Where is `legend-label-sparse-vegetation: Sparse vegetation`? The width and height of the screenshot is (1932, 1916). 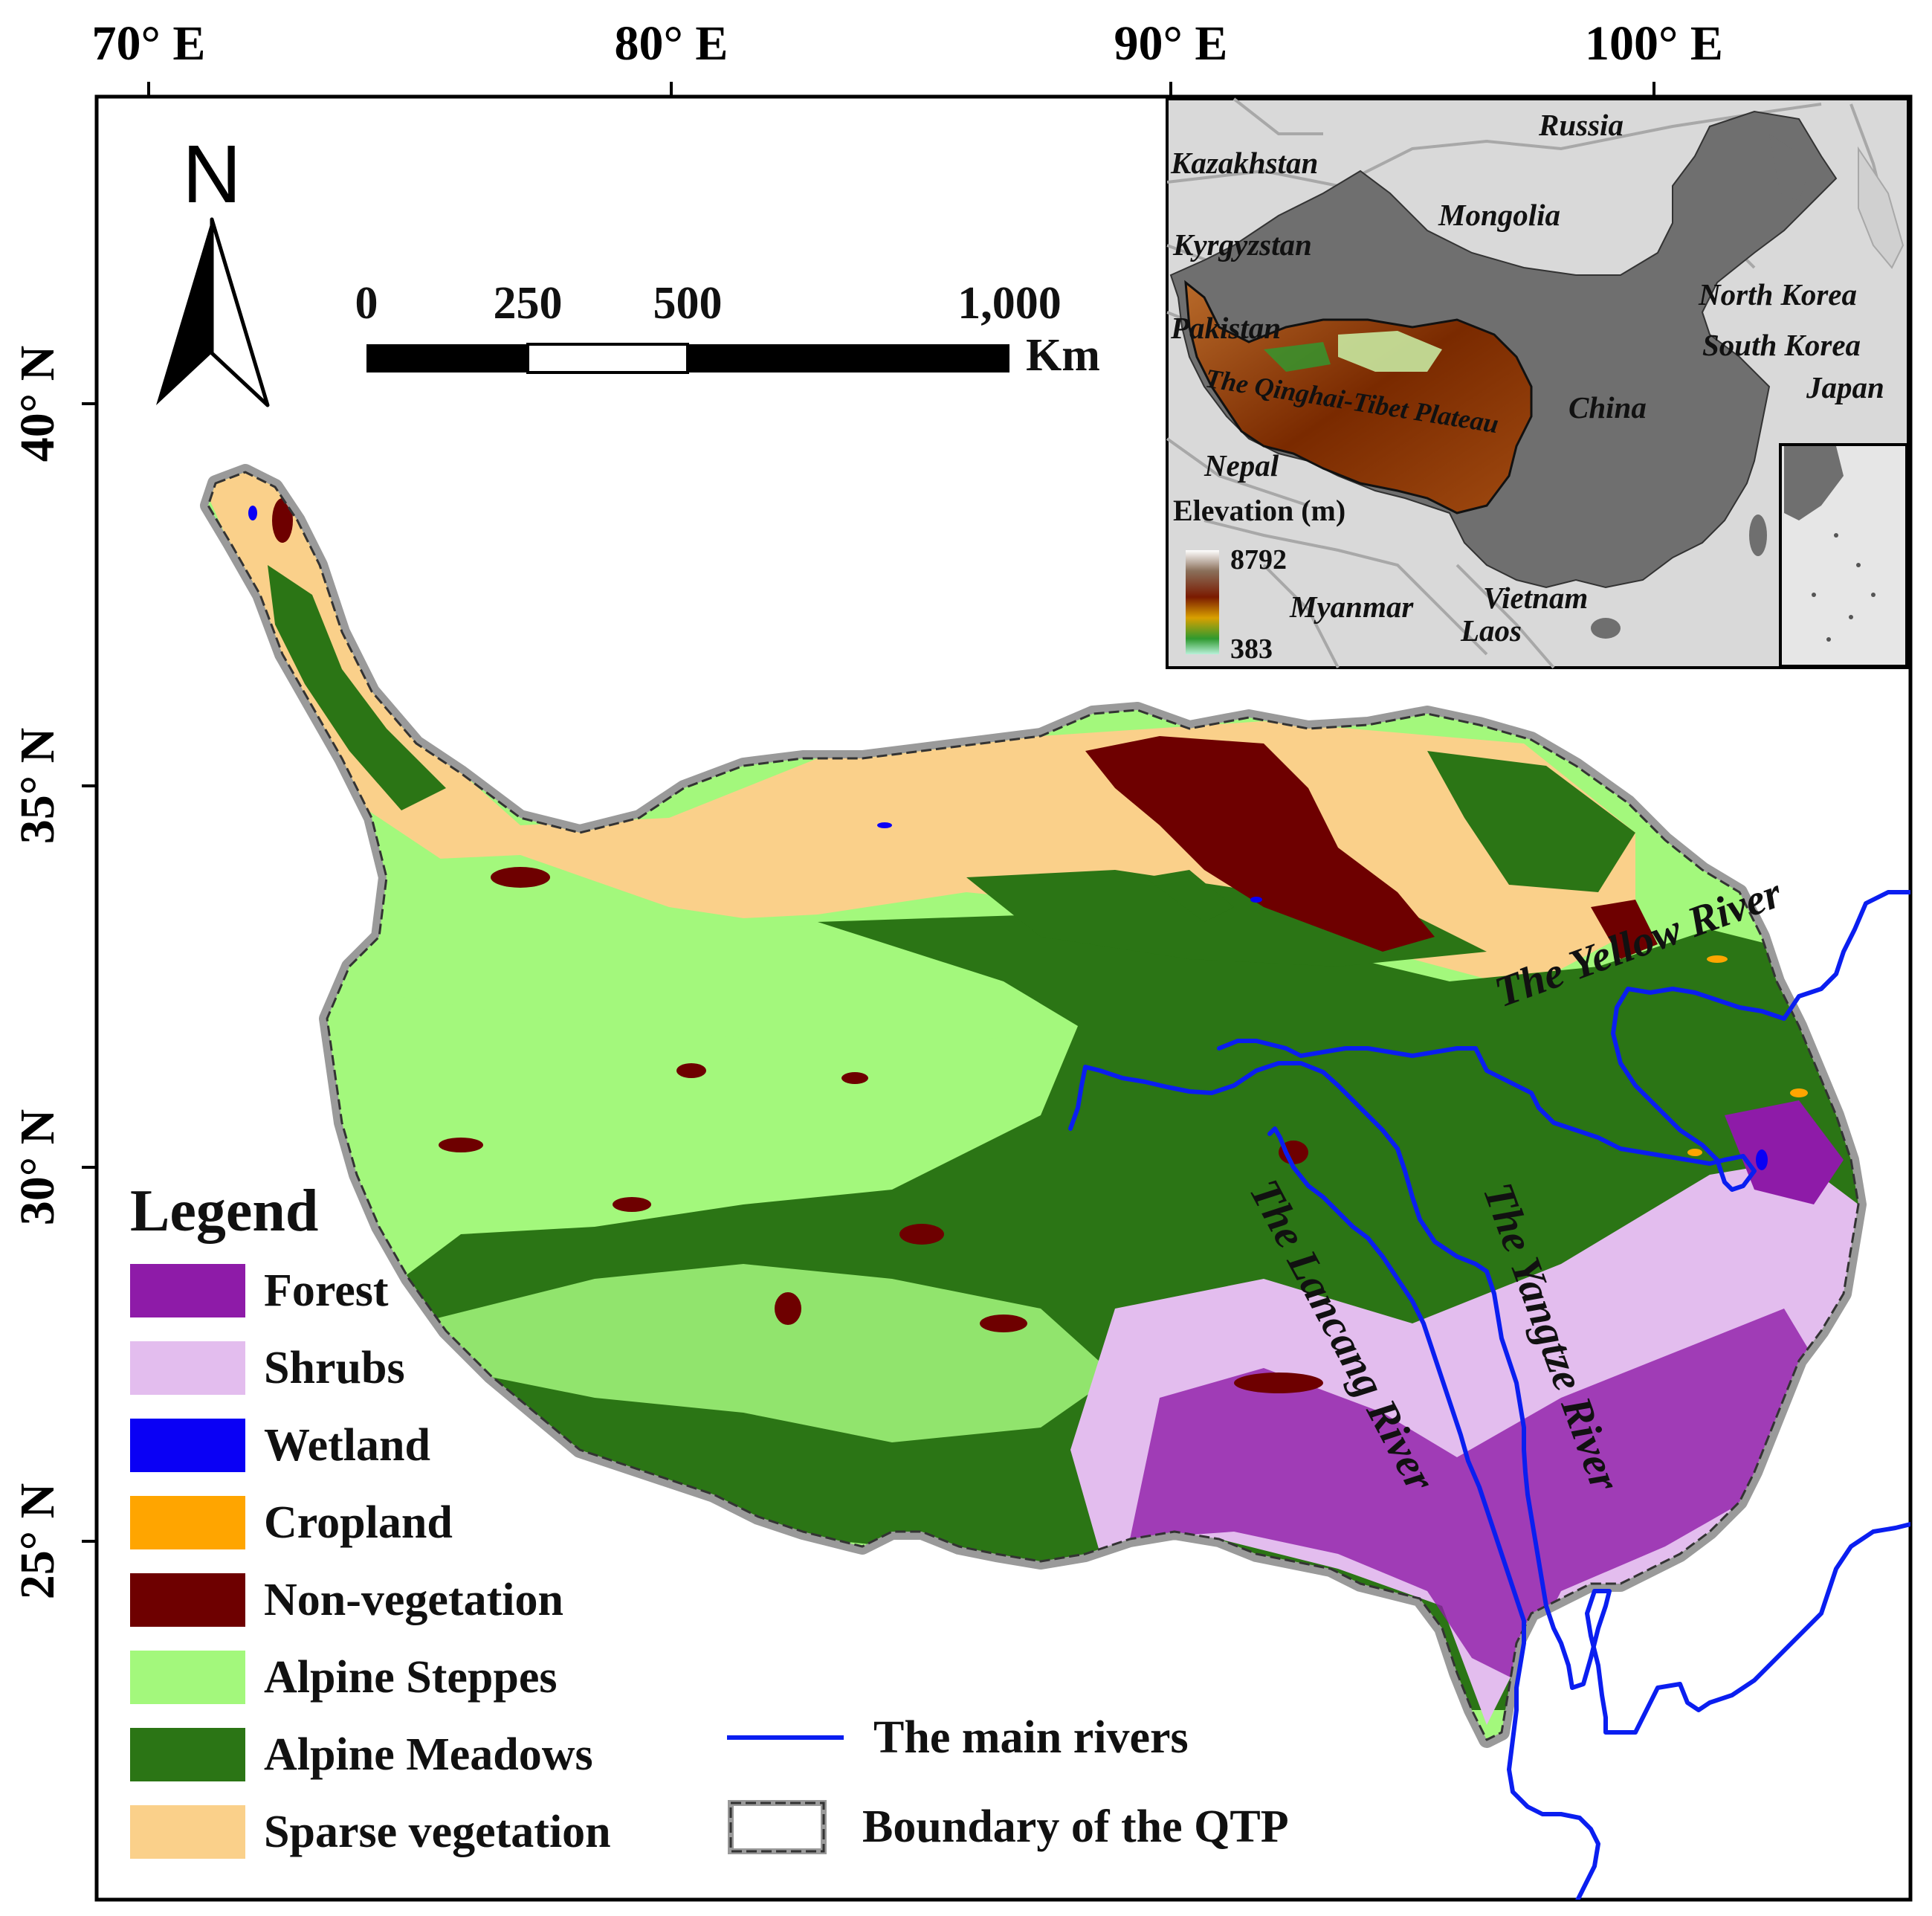
legend-label-sparse-vegetation: Sparse vegetation is located at coordinates (438, 1832).